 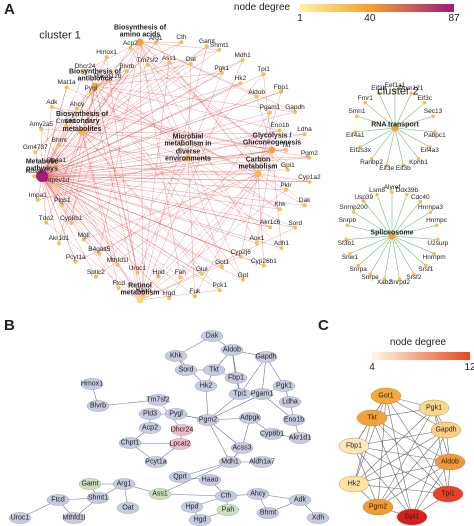 What do you see at coordinates (180, 272) in the screenshot?
I see `gene-label: Fah` at bounding box center [180, 272].